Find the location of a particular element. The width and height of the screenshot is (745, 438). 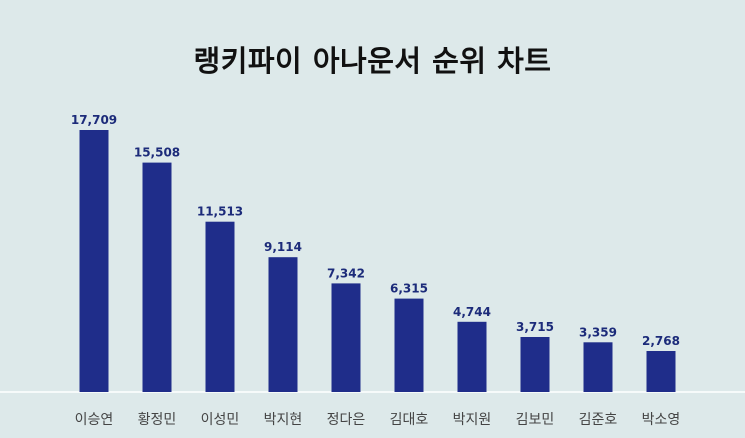

value-label-4: 9,114 is located at coordinates (283, 247).